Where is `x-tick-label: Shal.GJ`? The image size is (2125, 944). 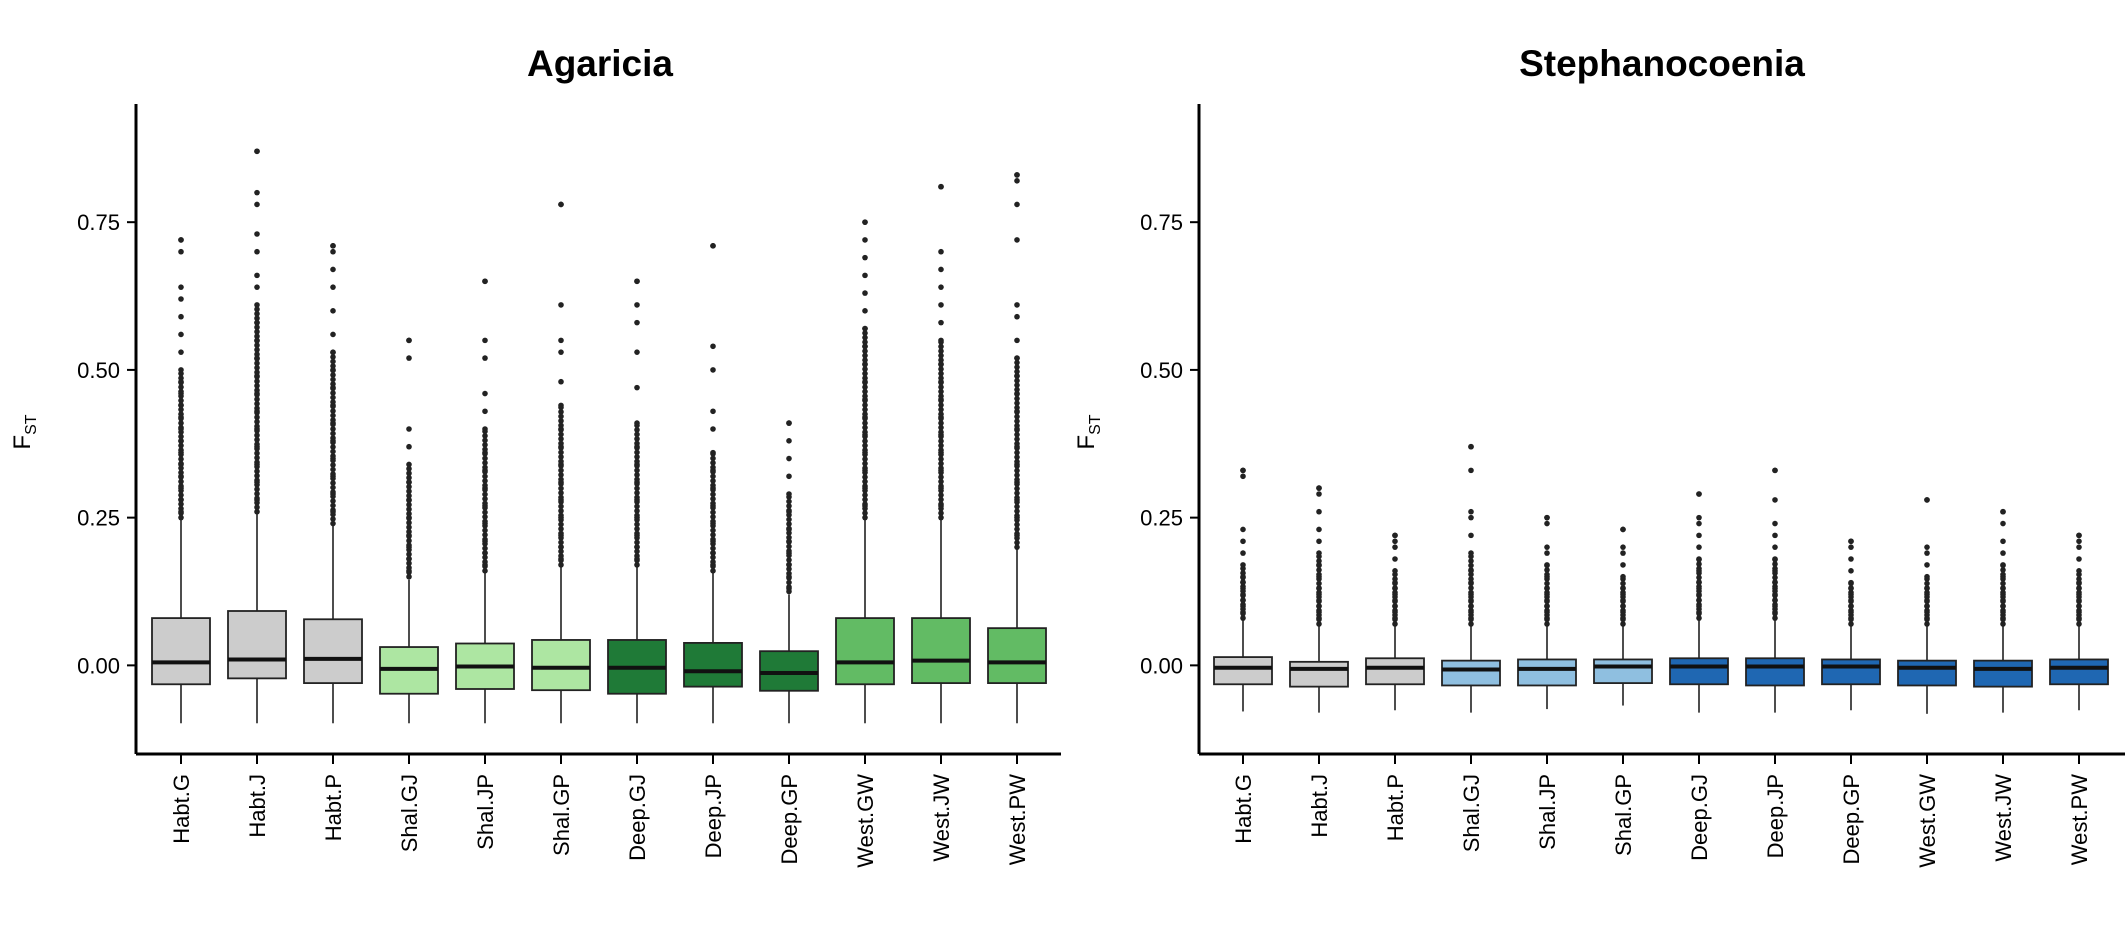
x-tick-label: Shal.GJ is located at coordinates (409, 813).